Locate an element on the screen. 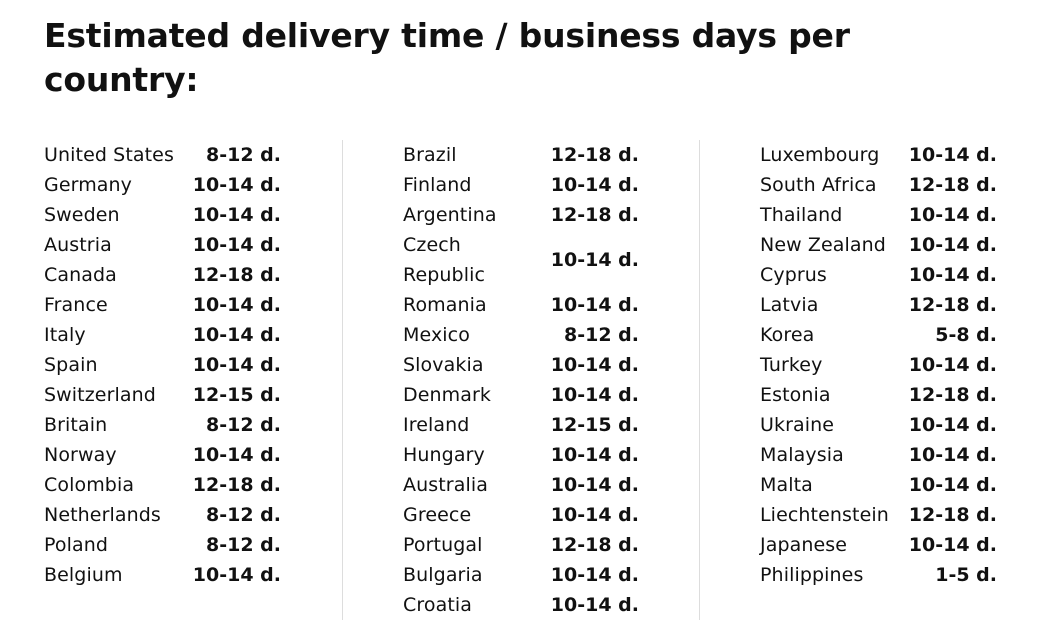  country-row: Thailand 10-14 d. is located at coordinates (878, 215).